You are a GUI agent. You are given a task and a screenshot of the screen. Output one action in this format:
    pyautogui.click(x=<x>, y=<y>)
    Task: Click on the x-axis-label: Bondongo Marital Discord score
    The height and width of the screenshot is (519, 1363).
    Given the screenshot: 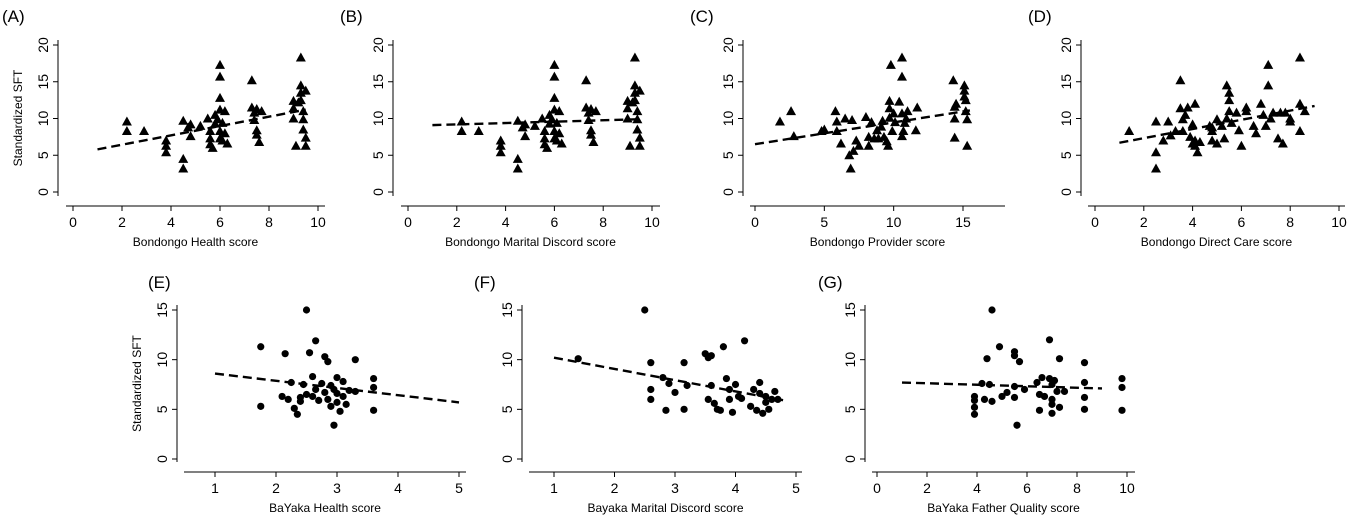 What is the action you would take?
    pyautogui.click(x=530, y=242)
    